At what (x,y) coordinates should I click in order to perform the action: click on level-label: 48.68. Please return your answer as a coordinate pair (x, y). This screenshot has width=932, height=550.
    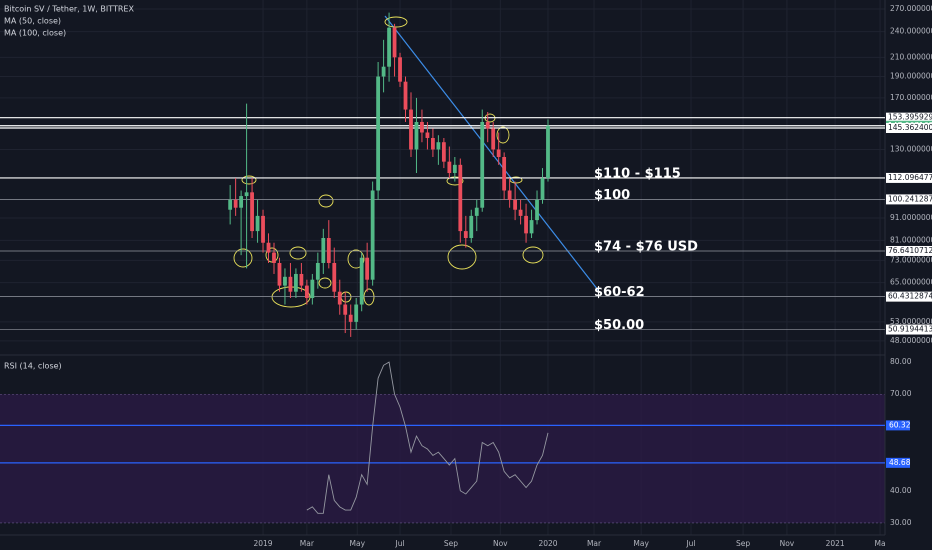
    Looking at the image, I should click on (900, 462).